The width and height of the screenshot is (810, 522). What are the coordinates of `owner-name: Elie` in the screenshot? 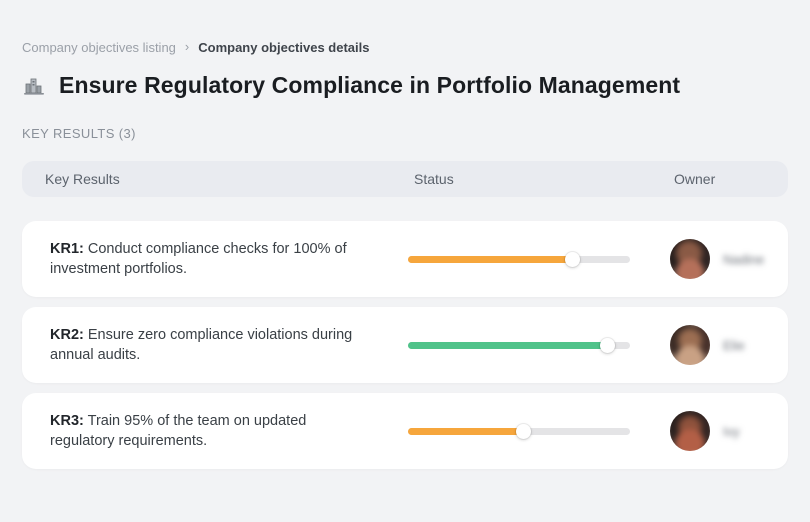 It's located at (734, 345).